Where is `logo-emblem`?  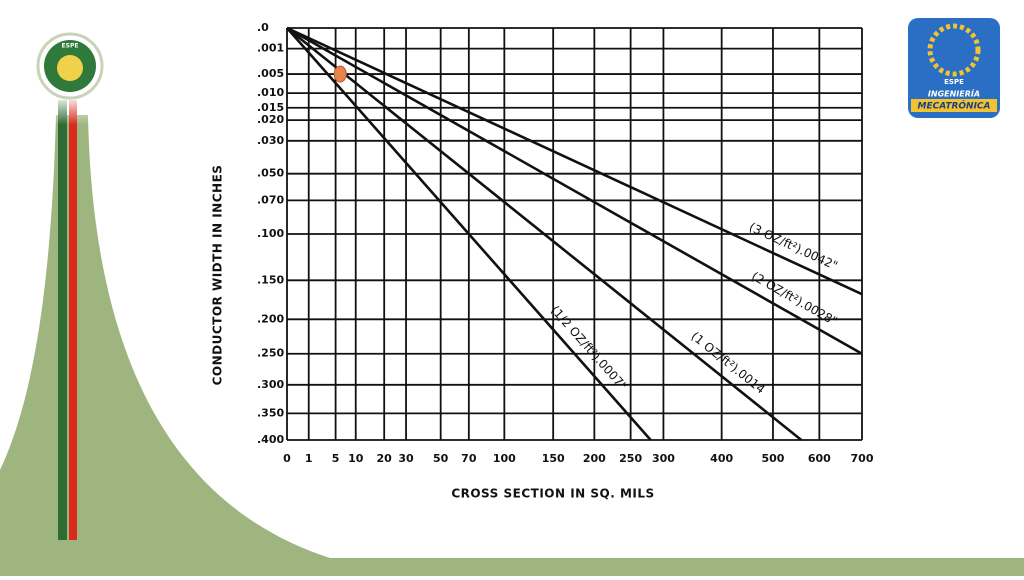 logo-emblem is located at coordinates (70, 68).